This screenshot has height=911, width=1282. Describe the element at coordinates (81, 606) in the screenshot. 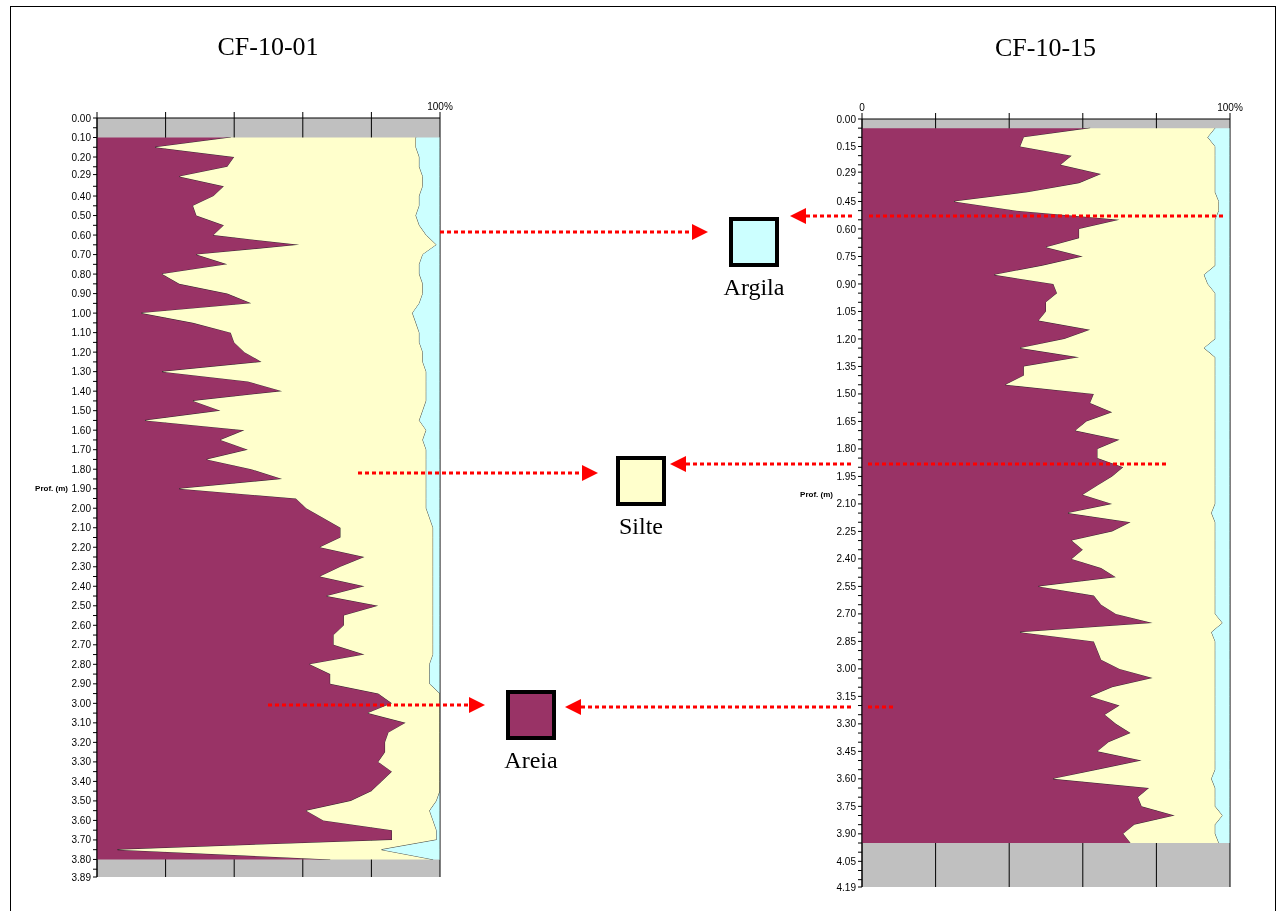

I see `y-tick-label: 2.50` at that location.